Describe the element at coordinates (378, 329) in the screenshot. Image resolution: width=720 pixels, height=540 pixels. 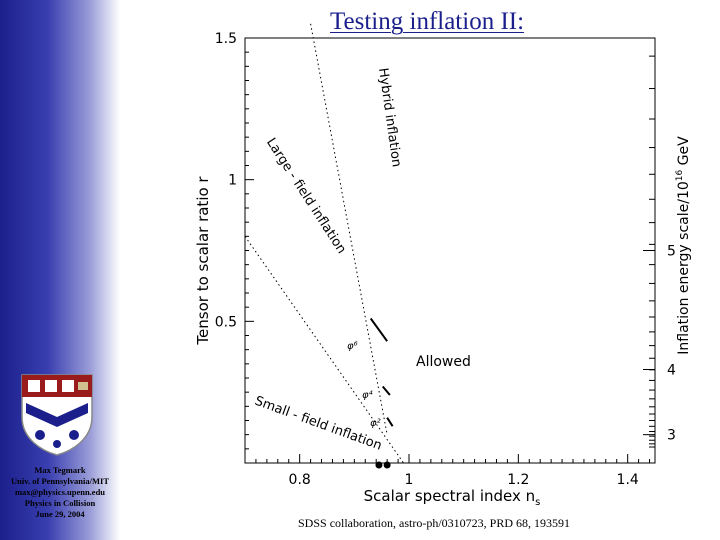
I see `phi6-prediction` at that location.